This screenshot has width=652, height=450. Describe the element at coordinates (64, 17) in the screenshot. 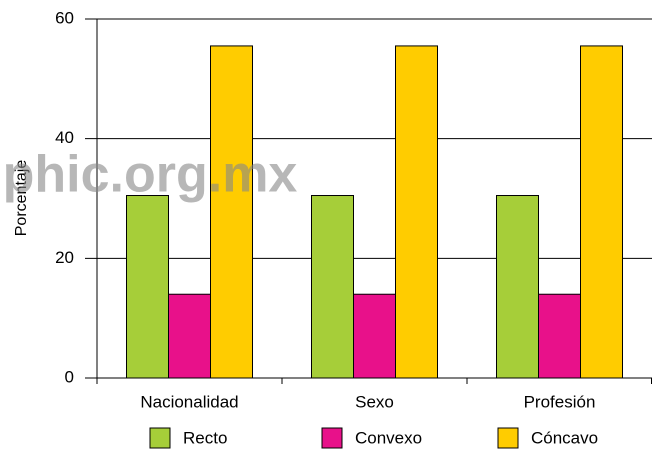

I see `y-tick-label: 60` at that location.